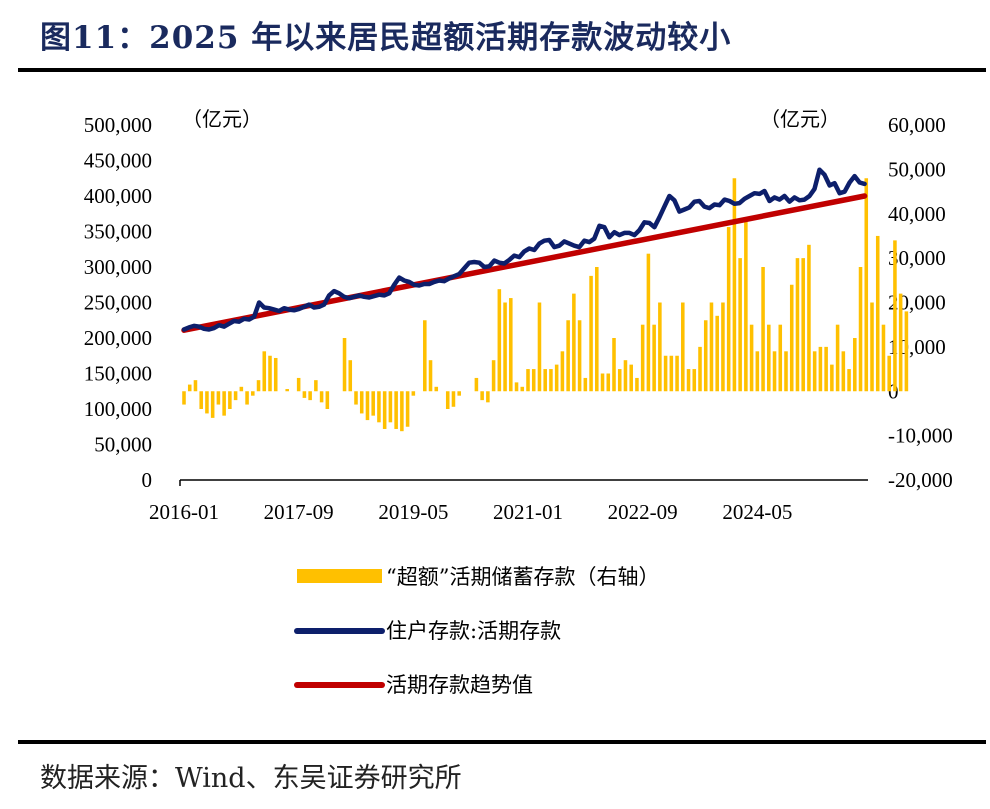 The height and width of the screenshot is (809, 990). I want to click on x-axis-tick-label: 2016-01, so click(184, 512).